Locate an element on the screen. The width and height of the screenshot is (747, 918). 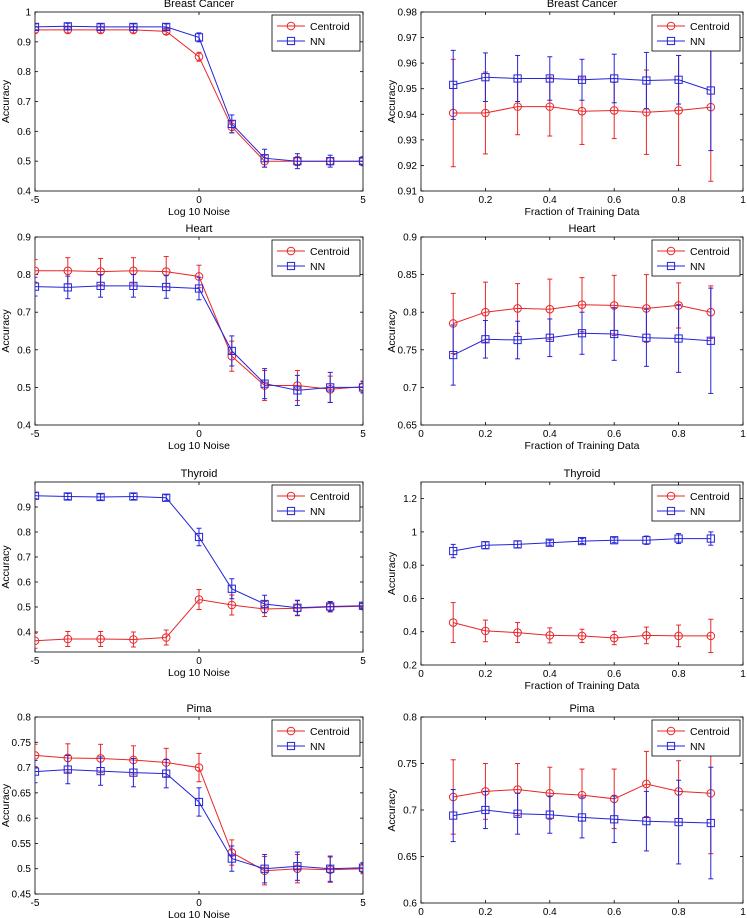
y-tick-label: 0.2 is located at coordinates (410, 666).